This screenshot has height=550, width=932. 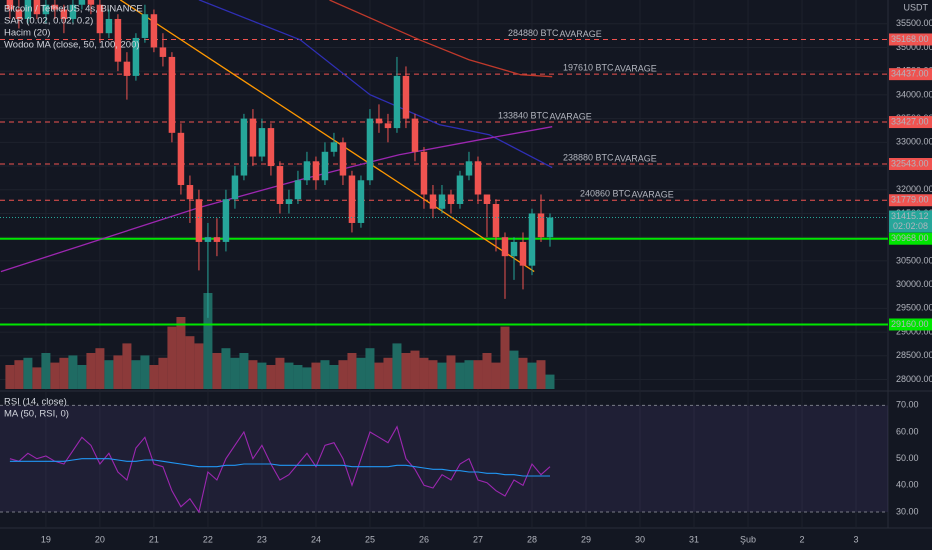 I want to click on level-label: 34437.00, so click(x=910, y=74).